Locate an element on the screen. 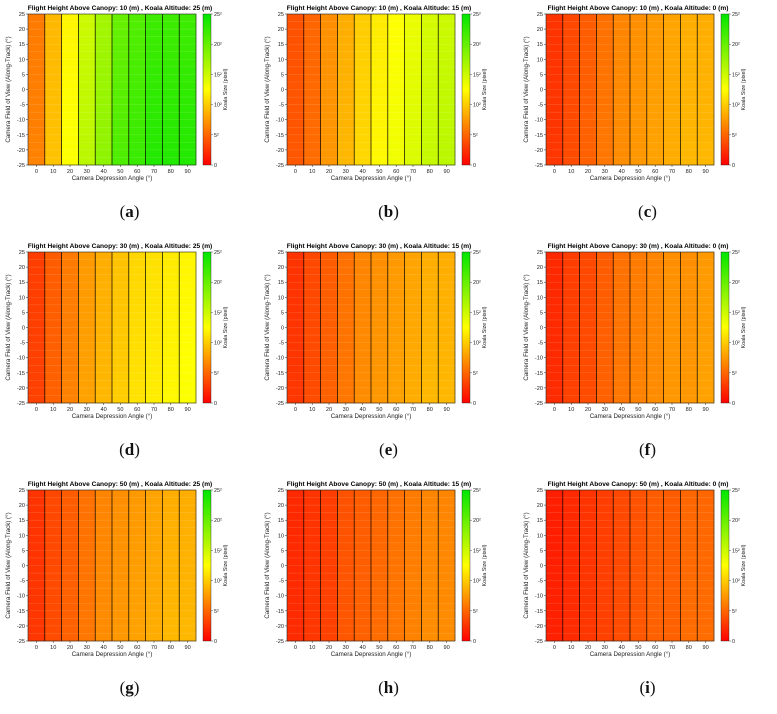 The width and height of the screenshot is (777, 714). colorbar-tick-label: 15² is located at coordinates (218, 313).